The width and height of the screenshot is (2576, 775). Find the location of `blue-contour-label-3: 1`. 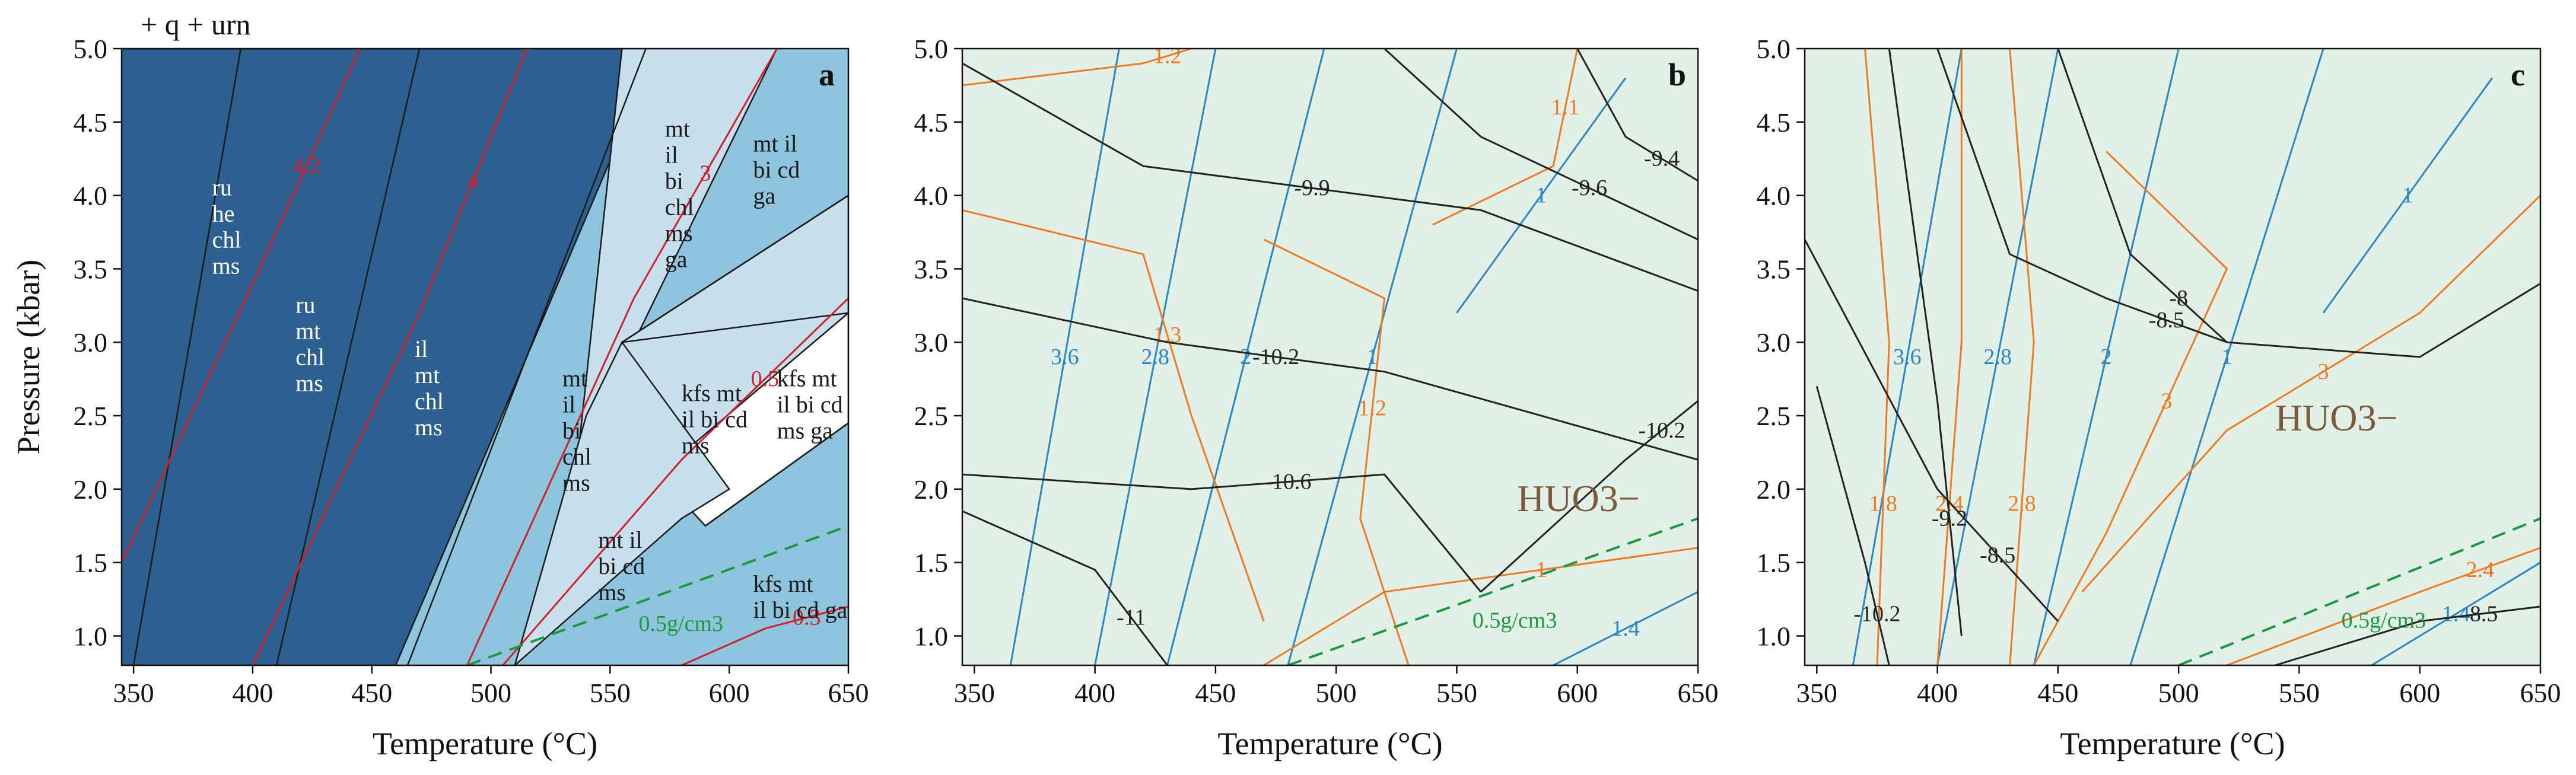

blue-contour-label-3: 1 is located at coordinates (2226, 357).